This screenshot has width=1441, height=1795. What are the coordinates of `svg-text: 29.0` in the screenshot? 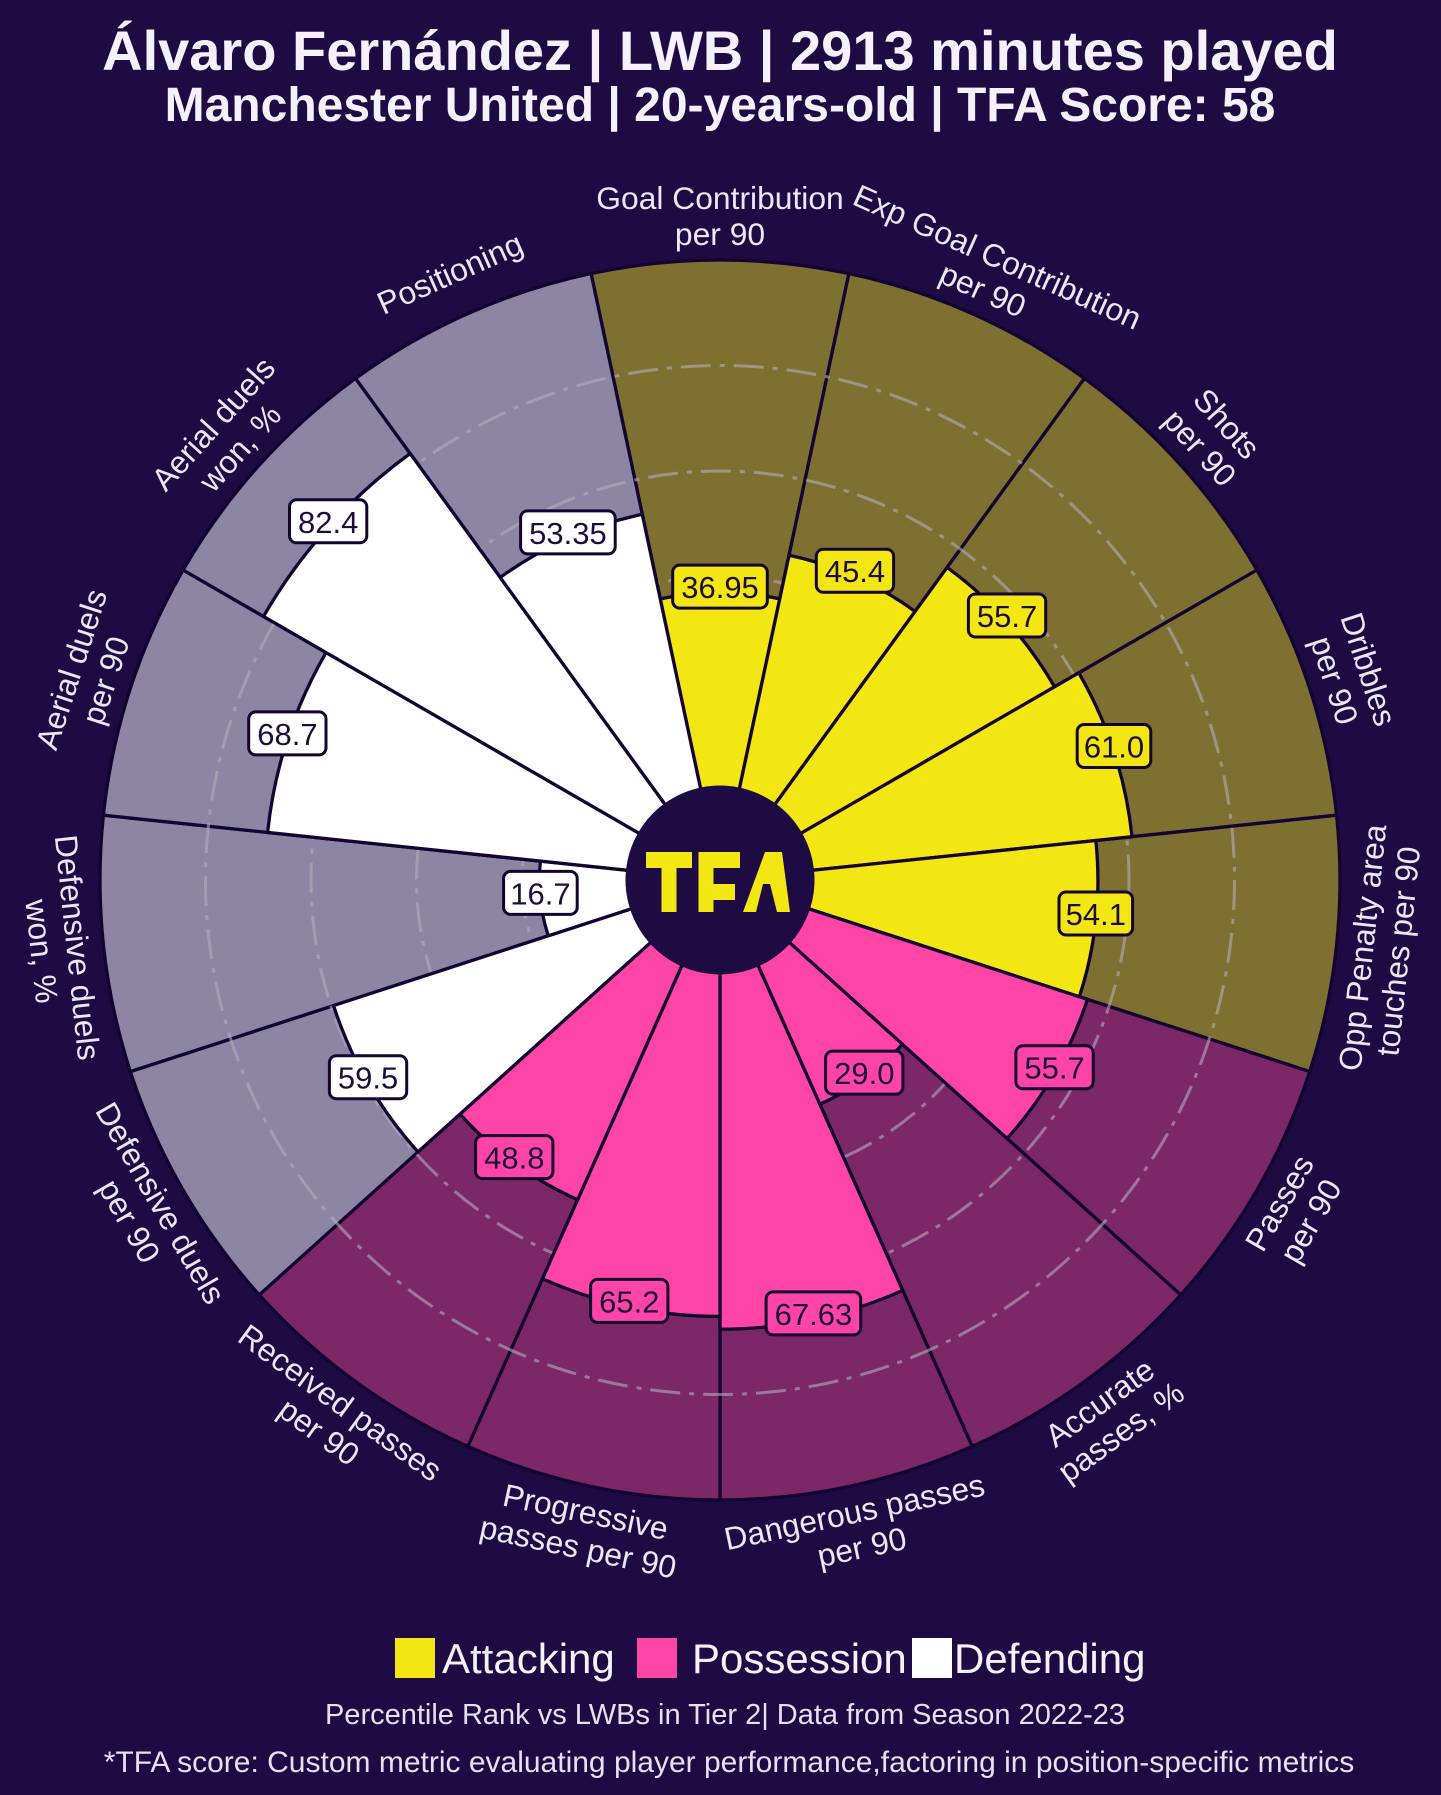 It's located at (864, 1073).